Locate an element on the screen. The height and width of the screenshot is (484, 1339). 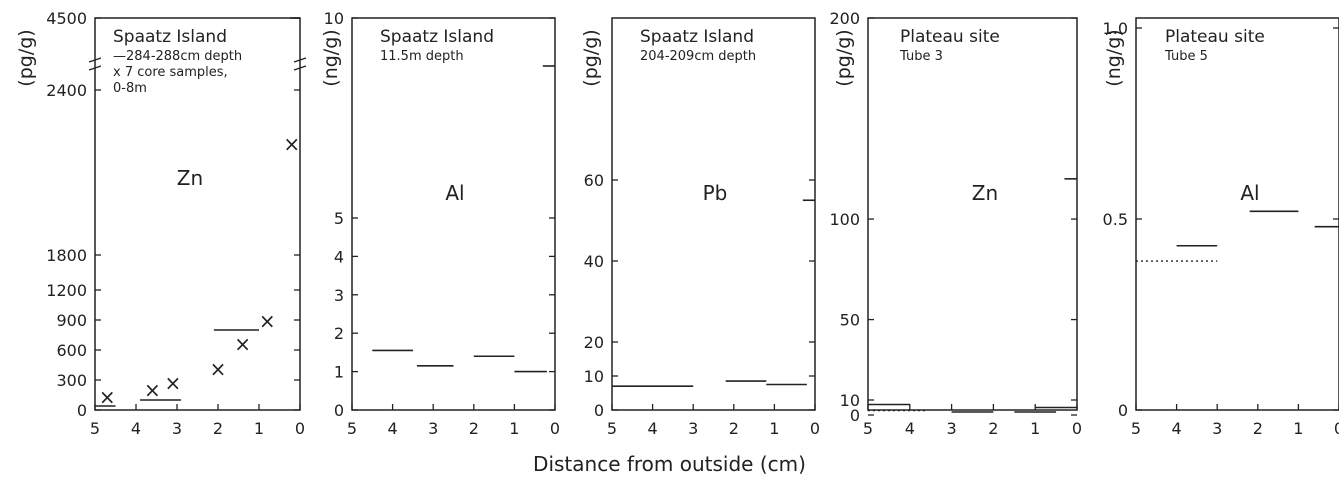
element-label: Al is located at coordinates (1249, 193).